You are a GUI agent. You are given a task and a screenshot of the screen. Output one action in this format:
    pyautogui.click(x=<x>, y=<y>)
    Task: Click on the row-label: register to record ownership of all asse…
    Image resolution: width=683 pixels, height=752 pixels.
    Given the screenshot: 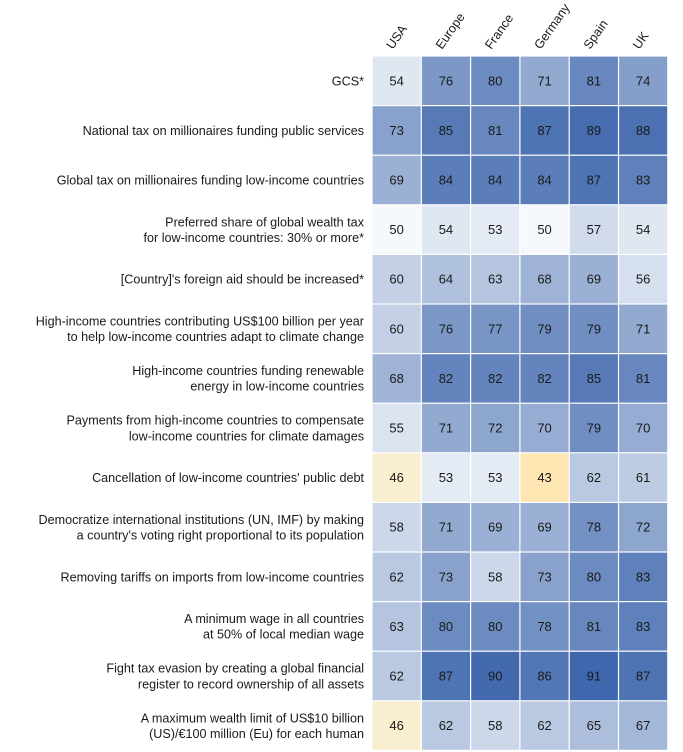 What is the action you would take?
    pyautogui.click(x=251, y=684)
    